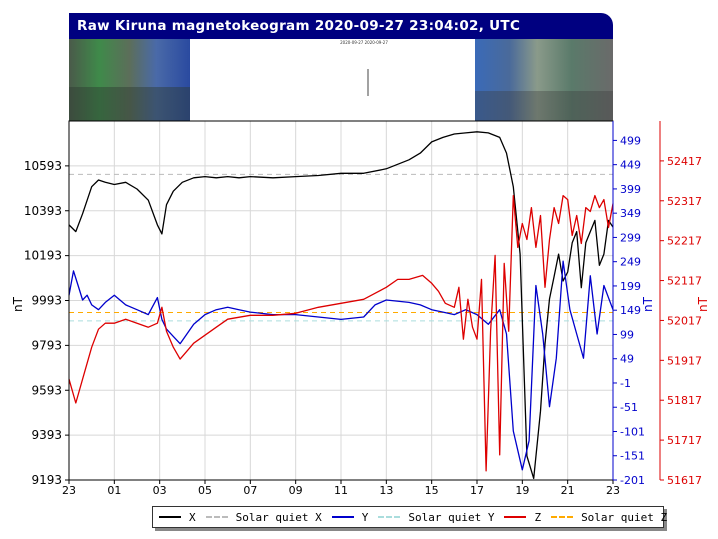 This screenshot has width=718, height=539. I want to click on legend-item: Z, so click(522, 517).